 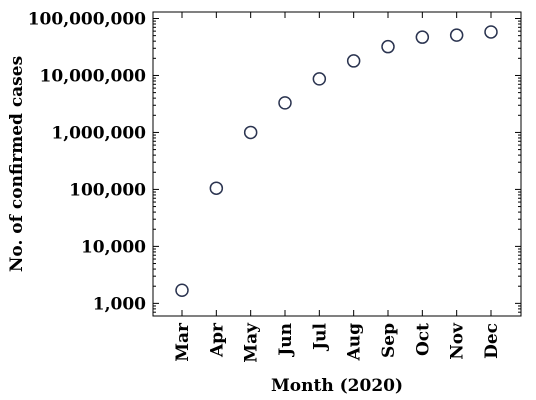 I want to click on y-tick-label: 100,000, so click(x=107, y=190).